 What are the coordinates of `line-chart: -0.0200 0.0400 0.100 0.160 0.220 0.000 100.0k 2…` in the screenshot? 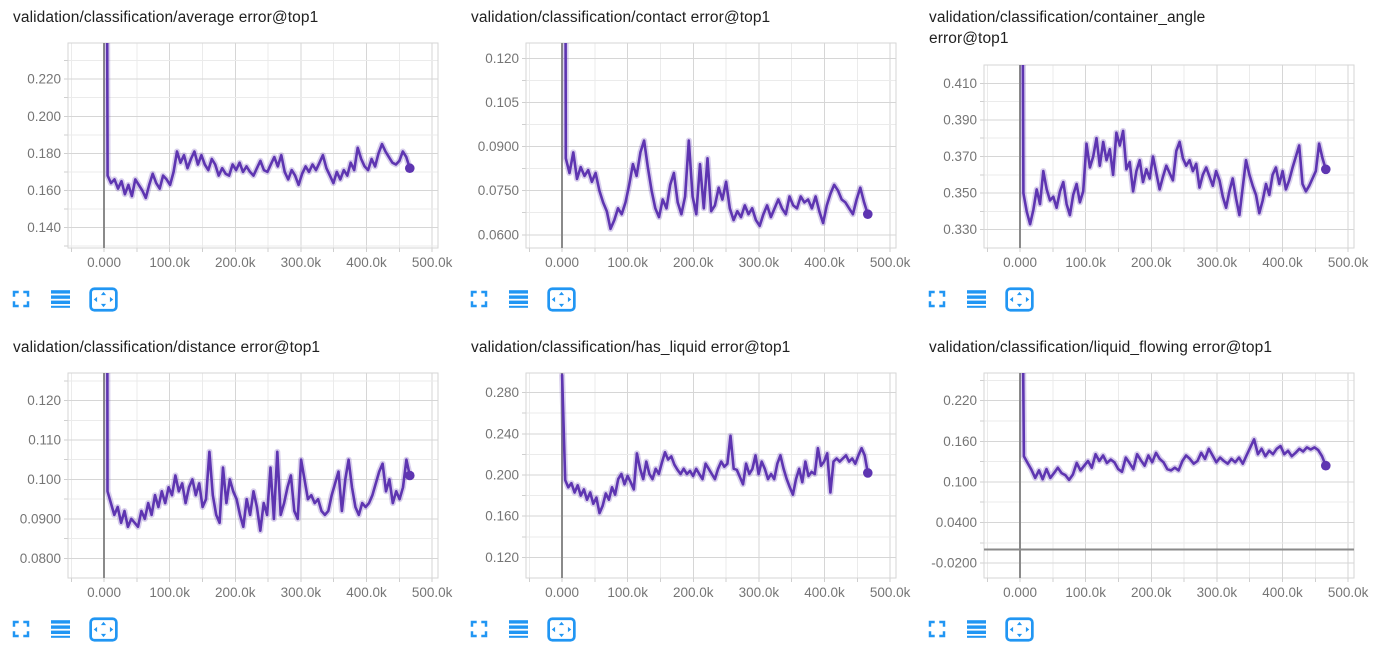 It's located at (1145, 480).